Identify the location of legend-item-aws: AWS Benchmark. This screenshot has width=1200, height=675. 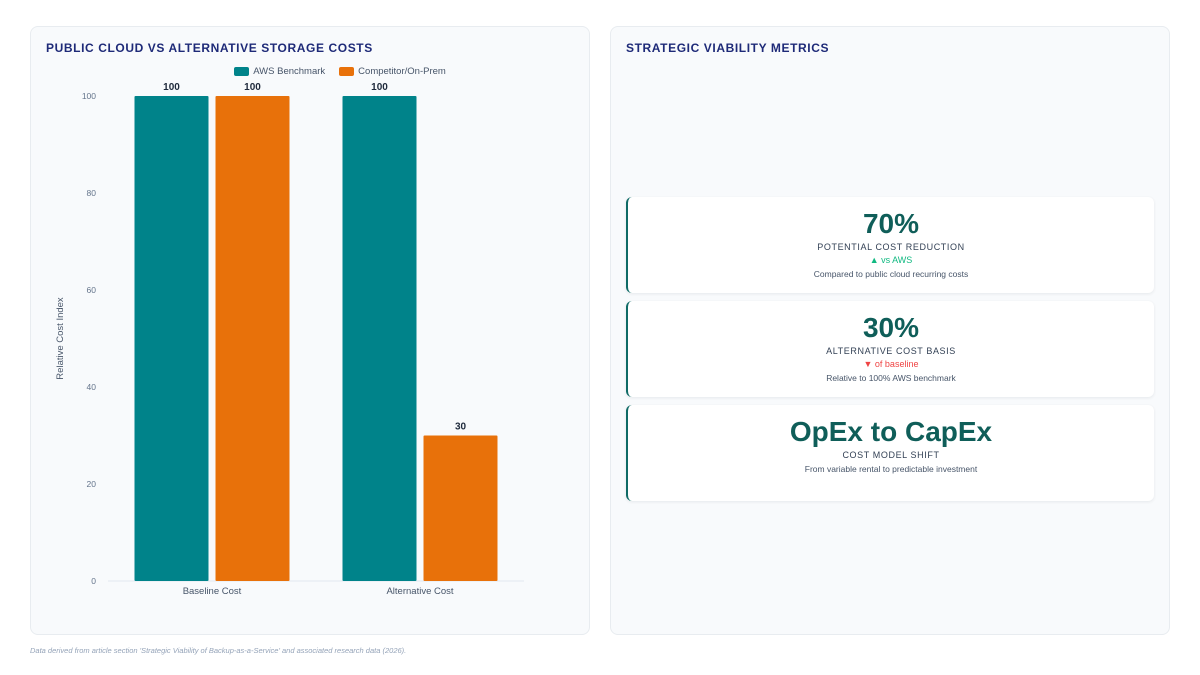
(279, 71).